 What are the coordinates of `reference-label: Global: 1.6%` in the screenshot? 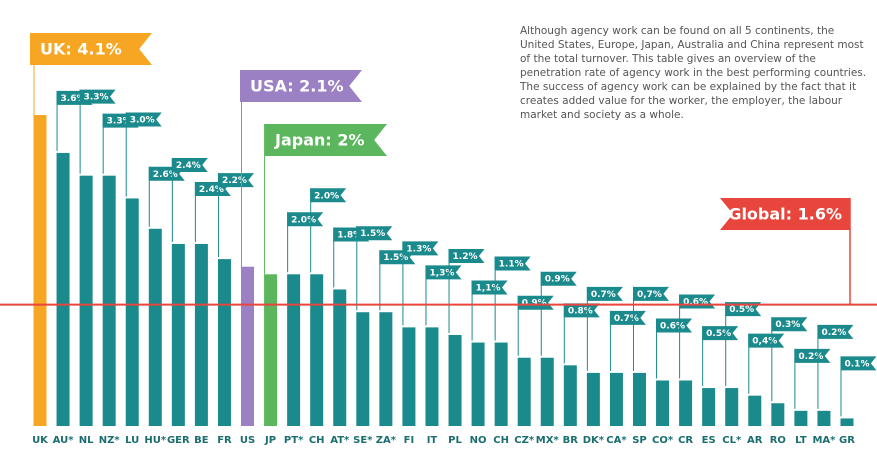 It's located at (785, 214).